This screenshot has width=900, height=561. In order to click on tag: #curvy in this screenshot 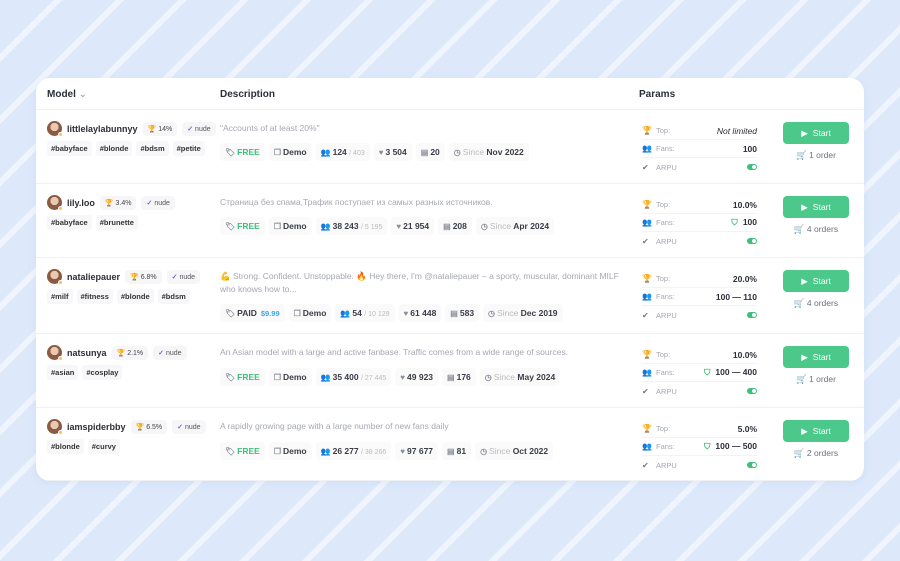, I will do `click(103, 446)`.